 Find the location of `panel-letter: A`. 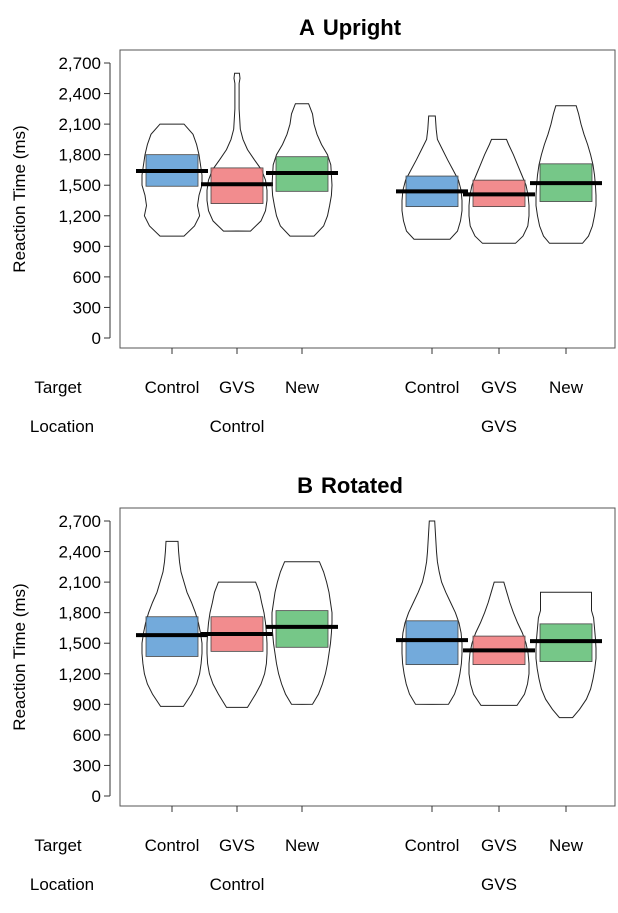

panel-letter: A is located at coordinates (307, 27).